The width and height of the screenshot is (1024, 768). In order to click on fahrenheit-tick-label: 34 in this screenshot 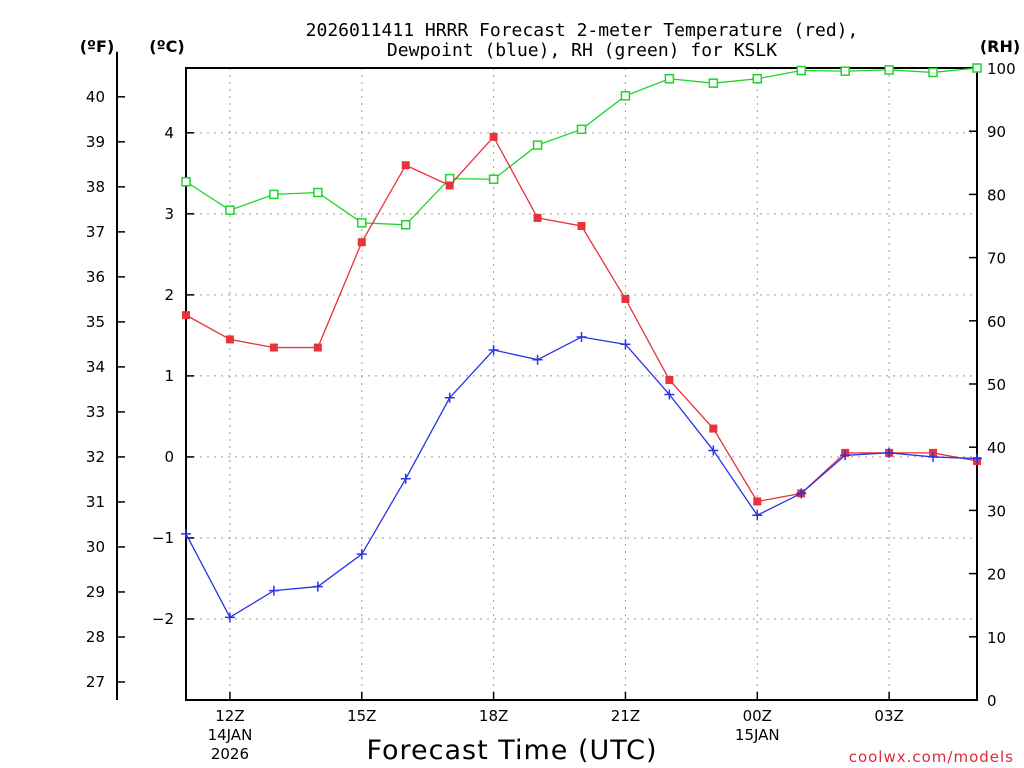, I will do `click(95, 367)`.